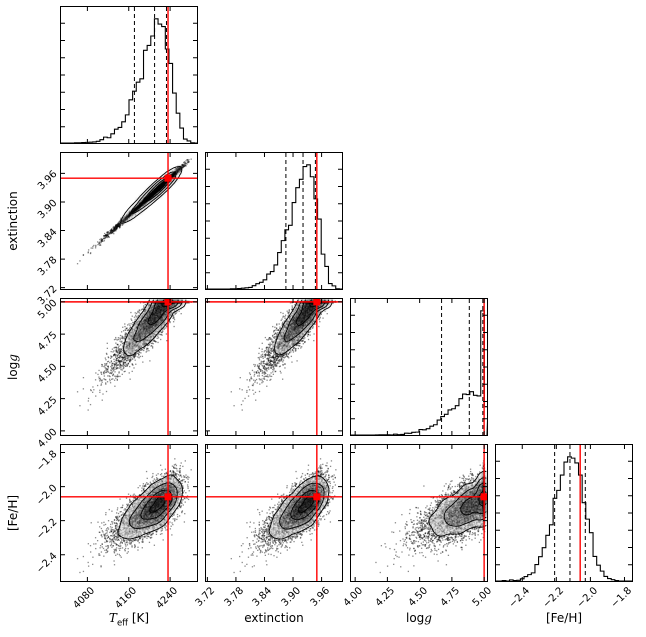 This screenshot has width=646, height=637. I want to click on y-tick-label-feh-2: −2.0, so click(47, 495).